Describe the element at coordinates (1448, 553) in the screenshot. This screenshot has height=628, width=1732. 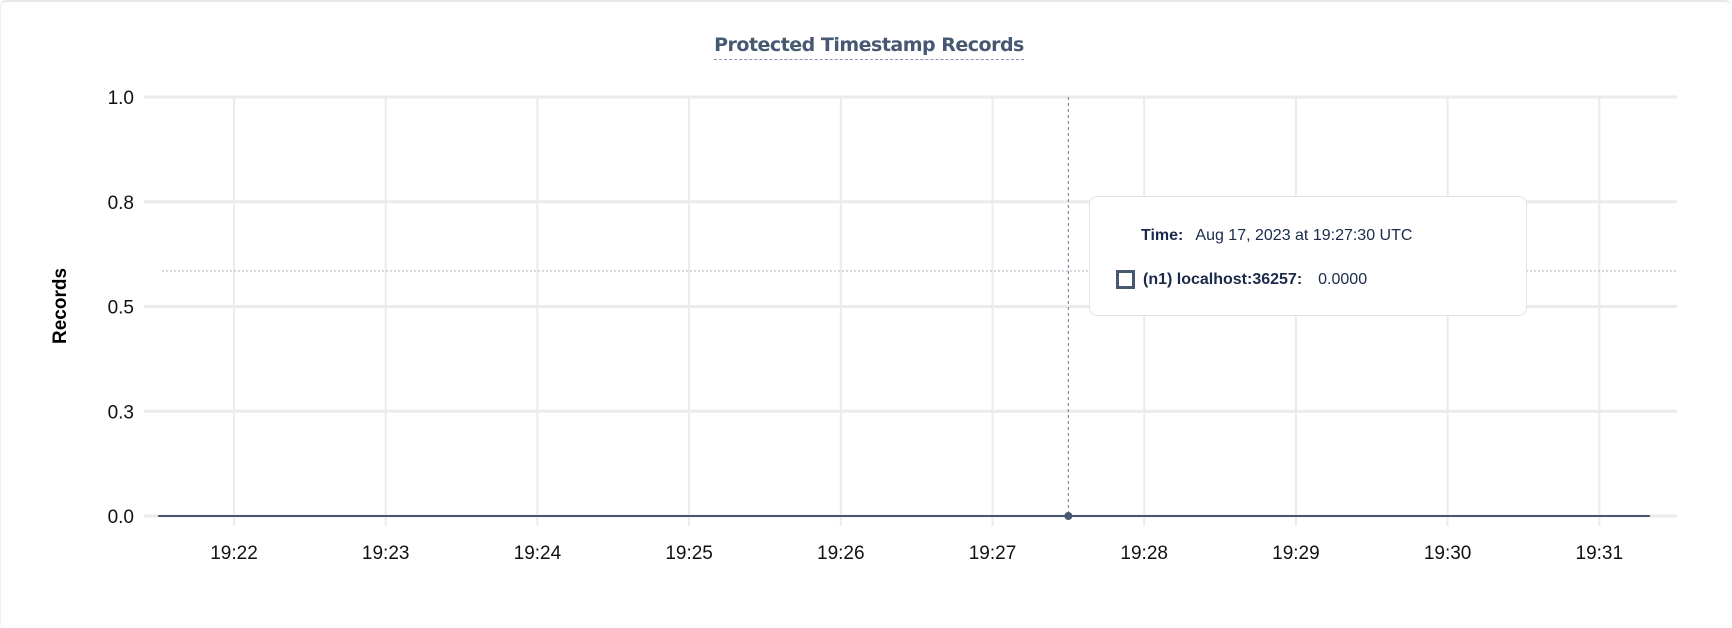
I see `x-tick-label: 19:30` at that location.